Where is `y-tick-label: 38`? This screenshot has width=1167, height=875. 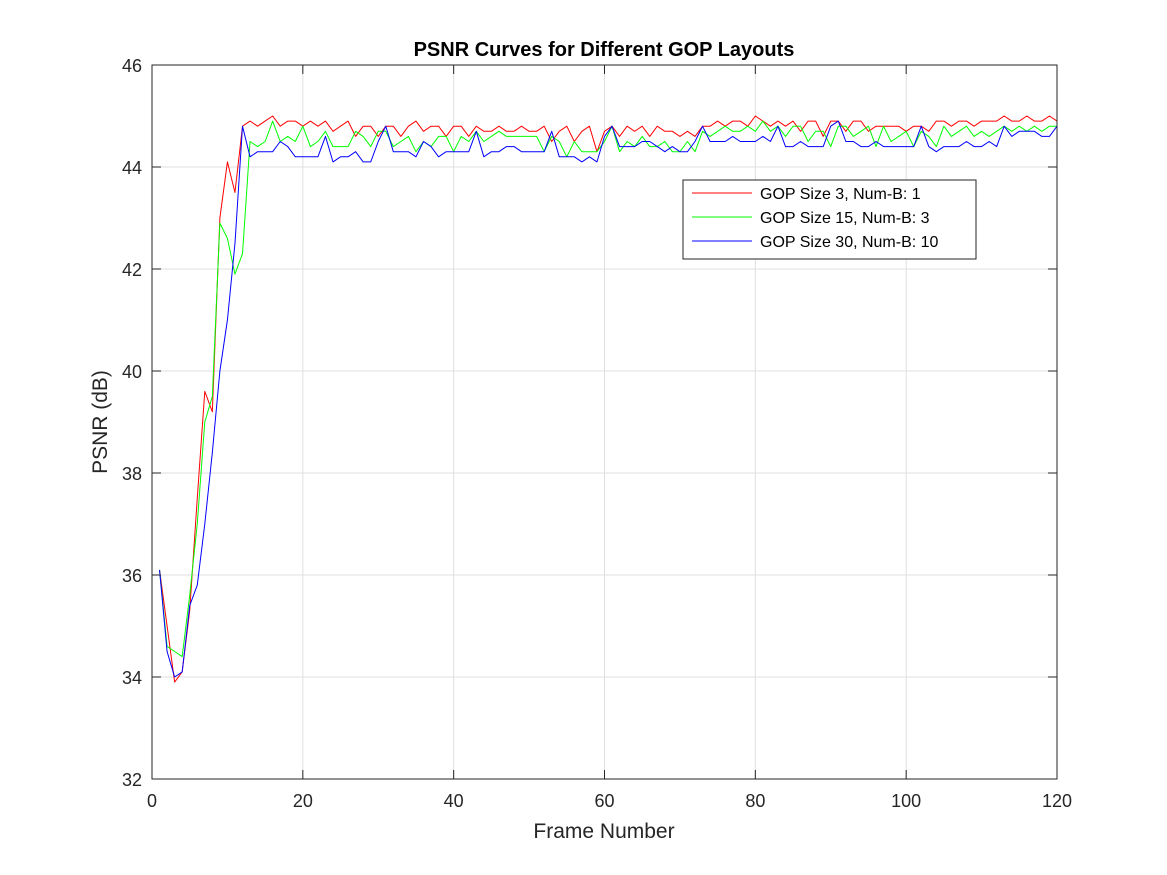 y-tick-label: 38 is located at coordinates (132, 474).